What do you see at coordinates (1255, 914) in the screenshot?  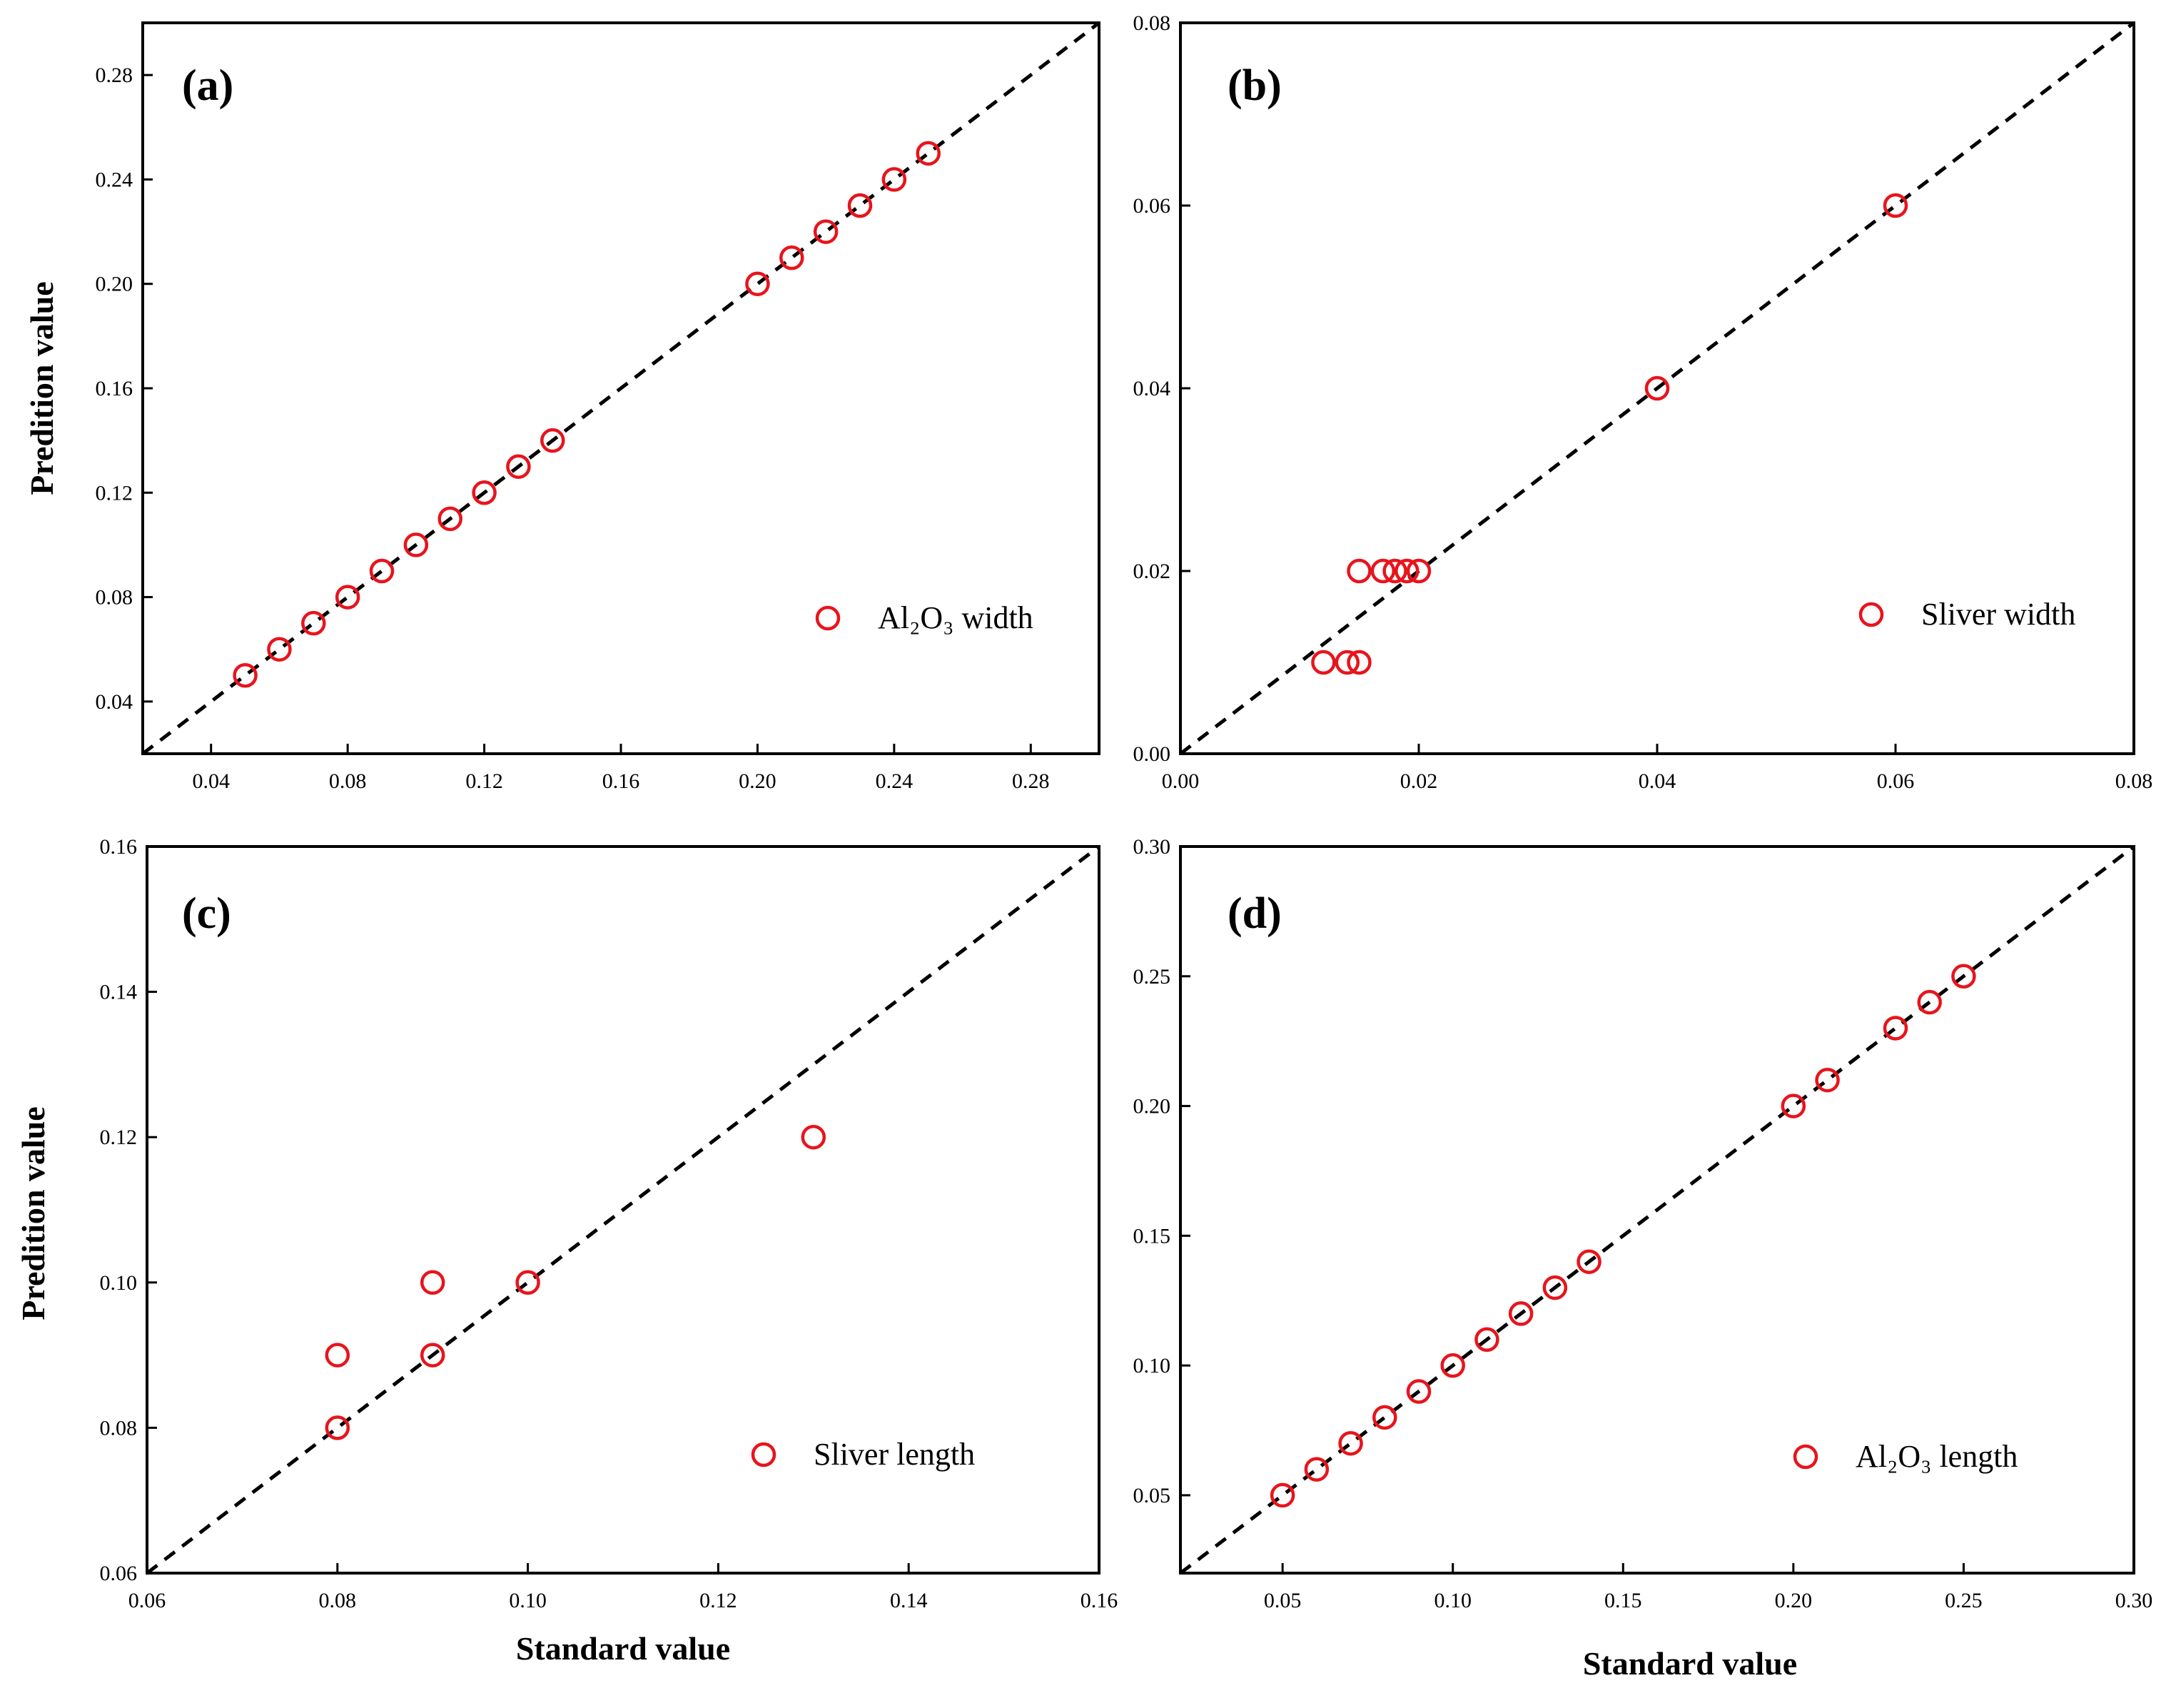 I see `panel-label: (d)` at bounding box center [1255, 914].